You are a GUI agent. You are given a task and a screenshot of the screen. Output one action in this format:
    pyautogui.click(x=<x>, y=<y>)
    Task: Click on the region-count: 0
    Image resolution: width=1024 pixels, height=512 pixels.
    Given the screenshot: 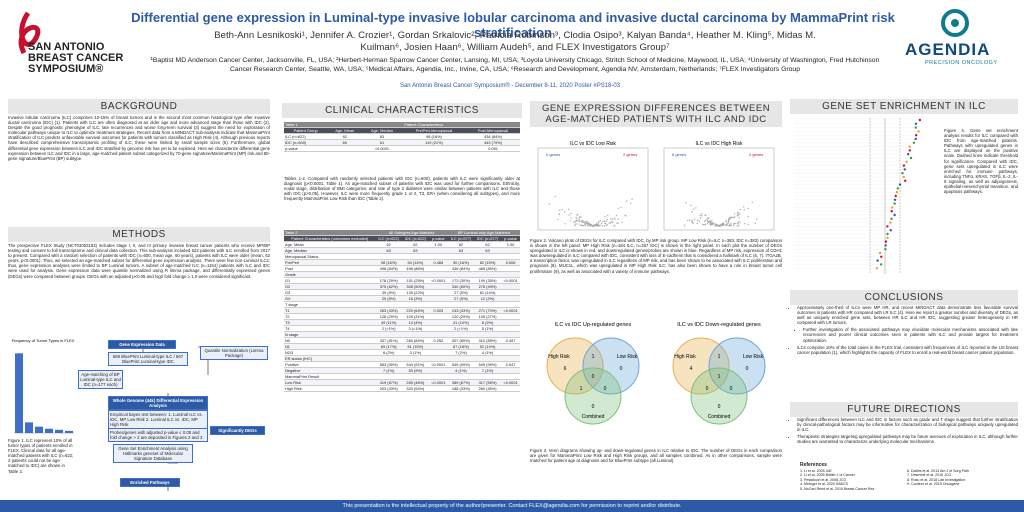 What is the action you would take?
    pyautogui.click(x=593, y=377)
    